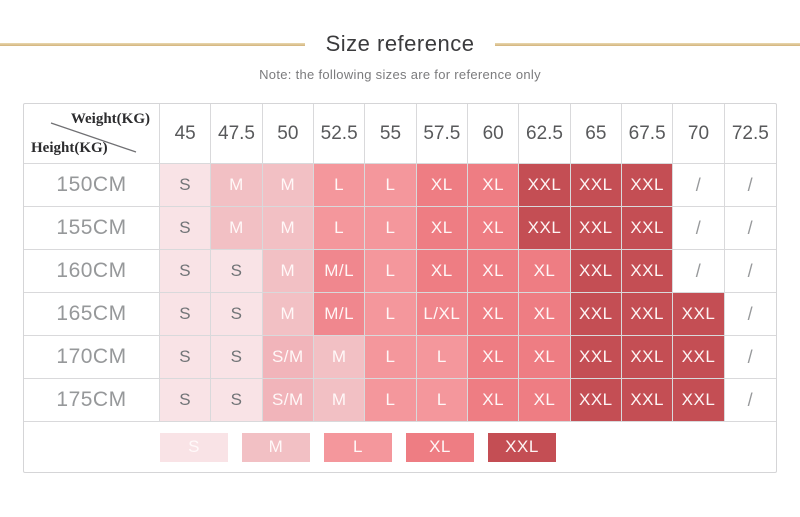 Image resolution: width=800 pixels, height=517 pixels. Describe the element at coordinates (596, 134) in the screenshot. I see `weight-header-cell: 65` at that location.